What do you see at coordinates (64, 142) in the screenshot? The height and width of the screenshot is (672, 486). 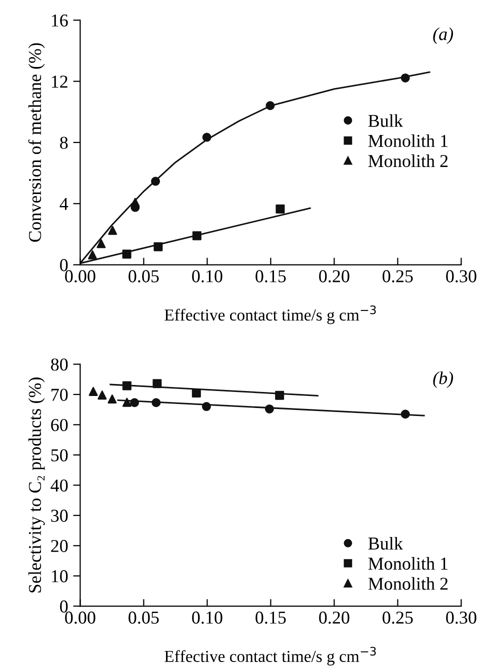 I see `y-tick-label: 8` at bounding box center [64, 142].